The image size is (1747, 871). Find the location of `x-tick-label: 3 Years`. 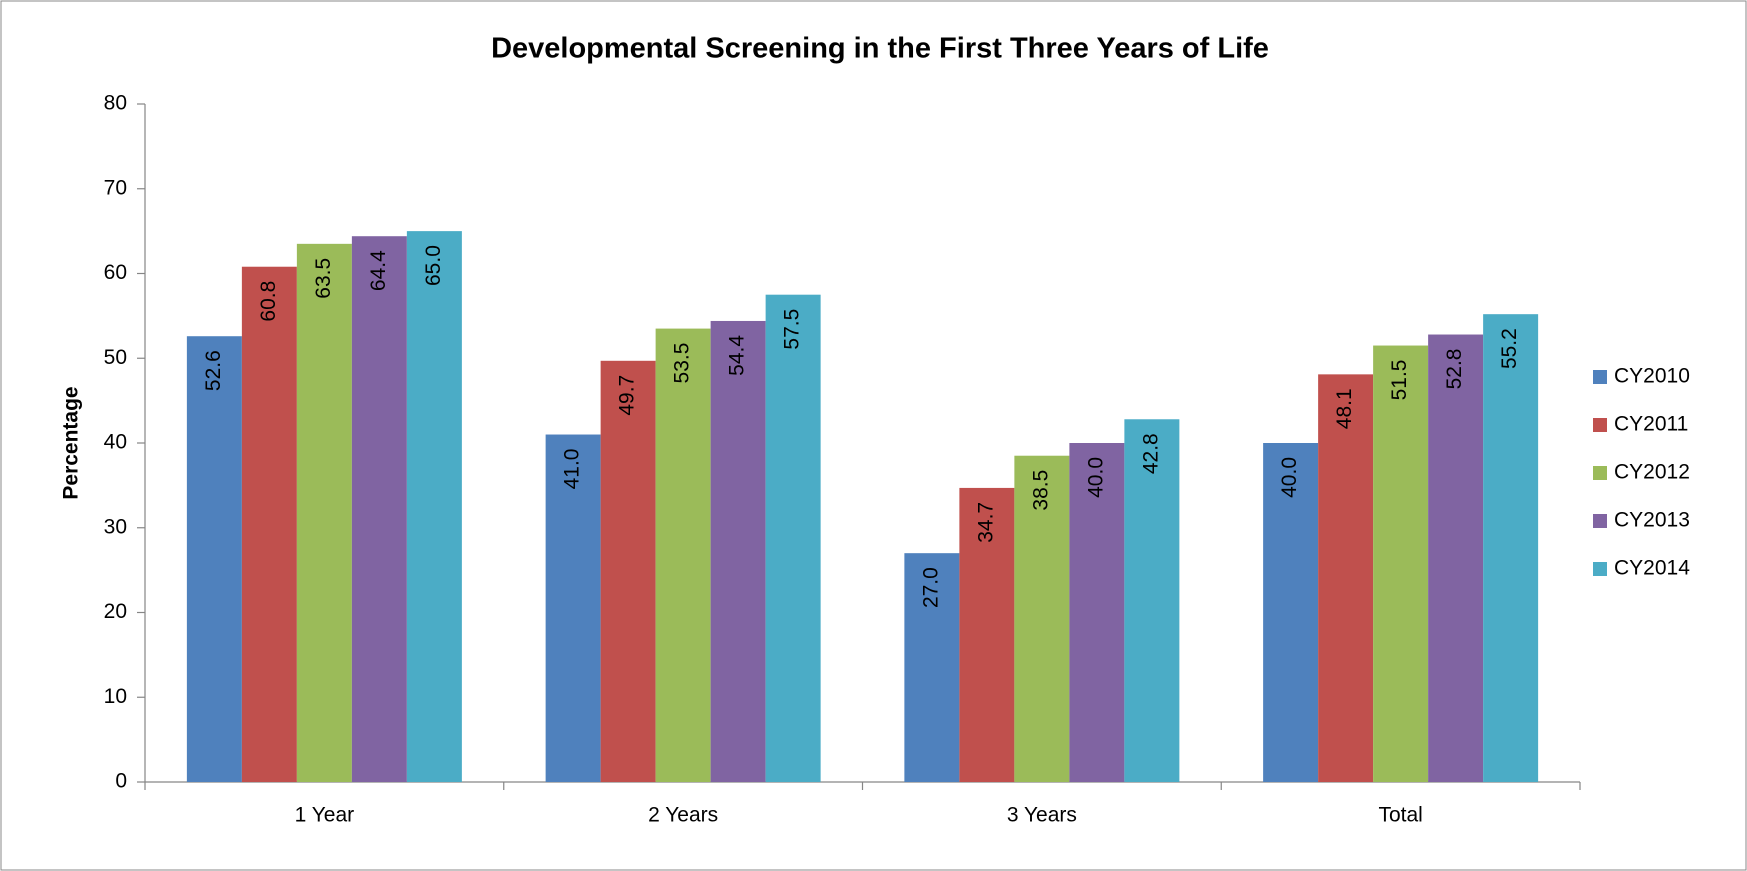

x-tick-label: 3 Years is located at coordinates (1042, 815).